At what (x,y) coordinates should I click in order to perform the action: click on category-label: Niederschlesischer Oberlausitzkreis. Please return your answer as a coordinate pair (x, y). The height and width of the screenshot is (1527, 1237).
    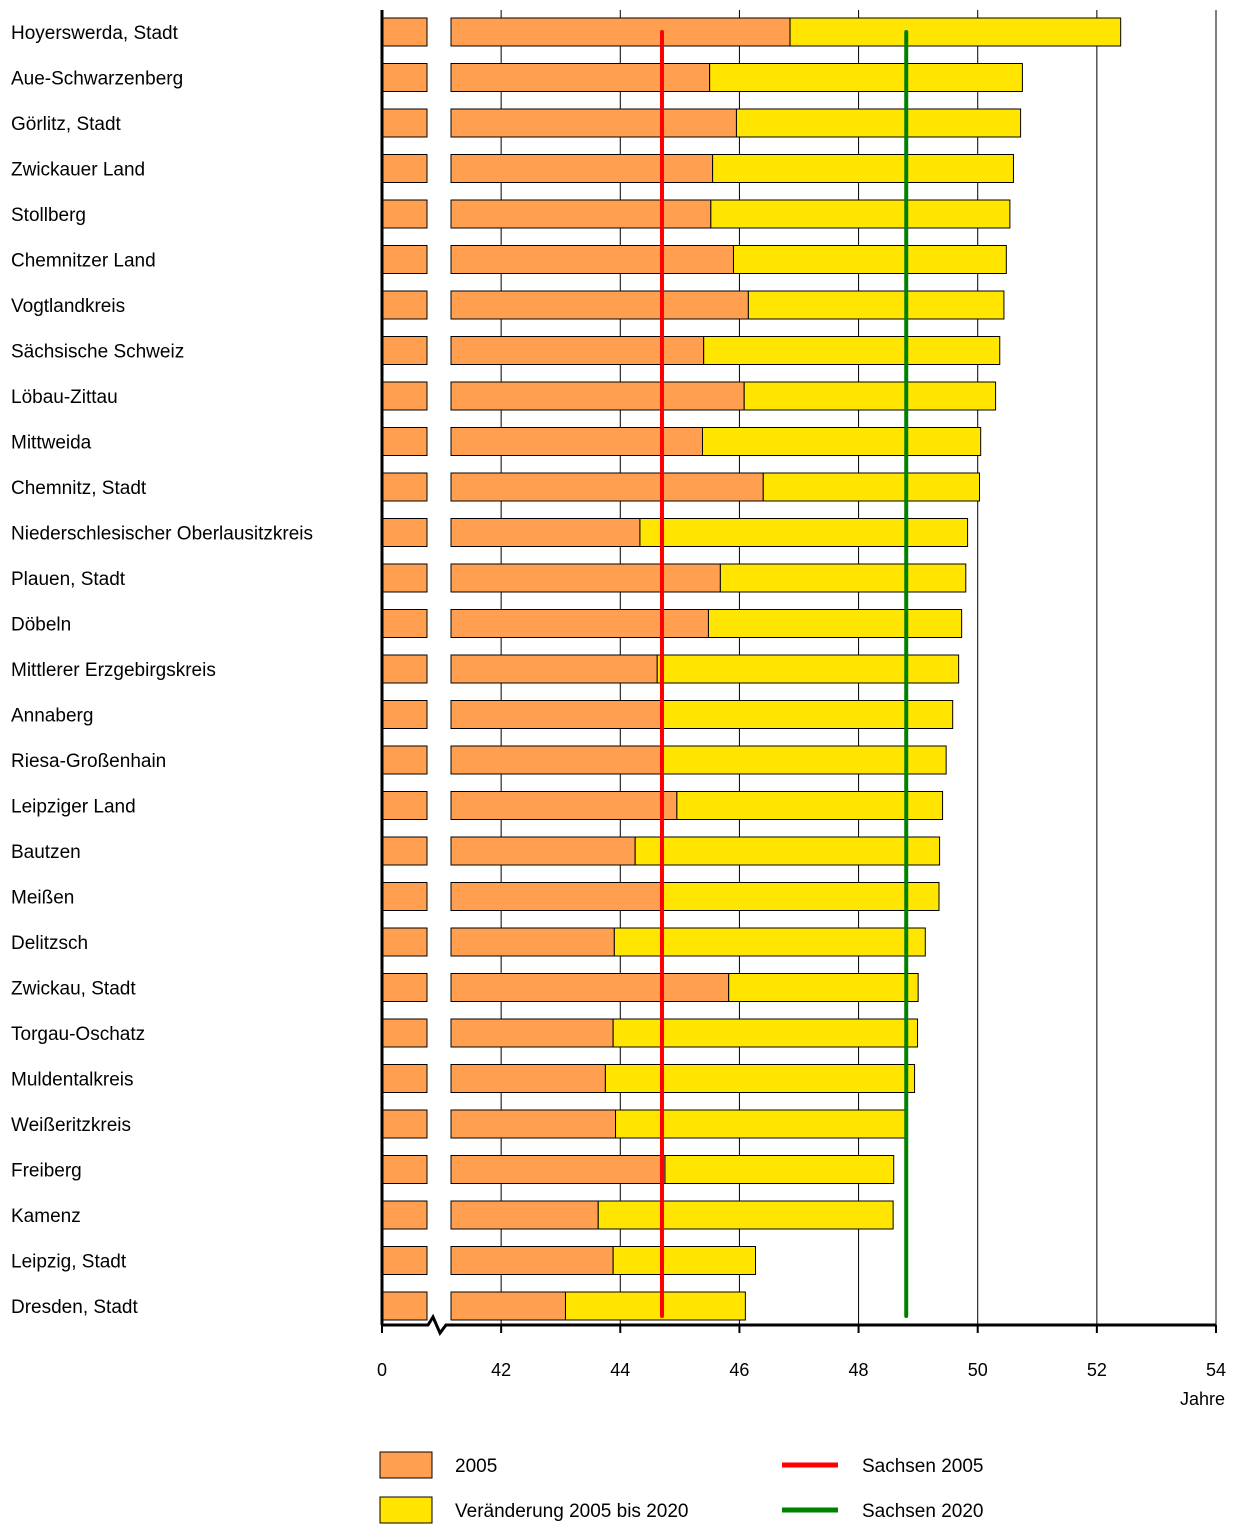
    Looking at the image, I should click on (162, 534).